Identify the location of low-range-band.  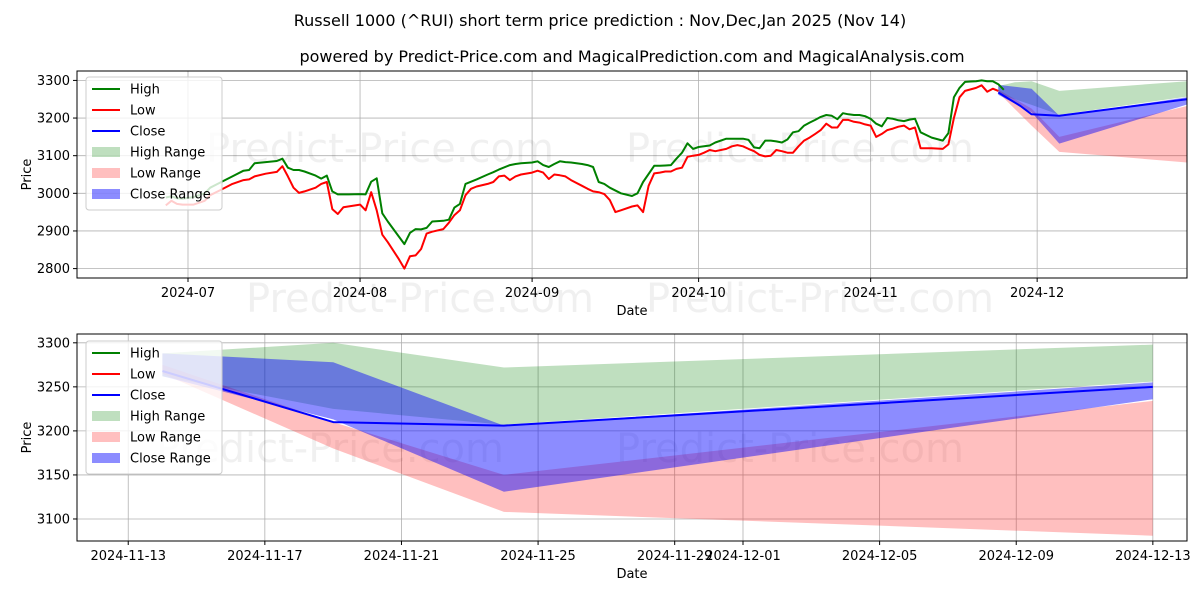
(1092, 126).